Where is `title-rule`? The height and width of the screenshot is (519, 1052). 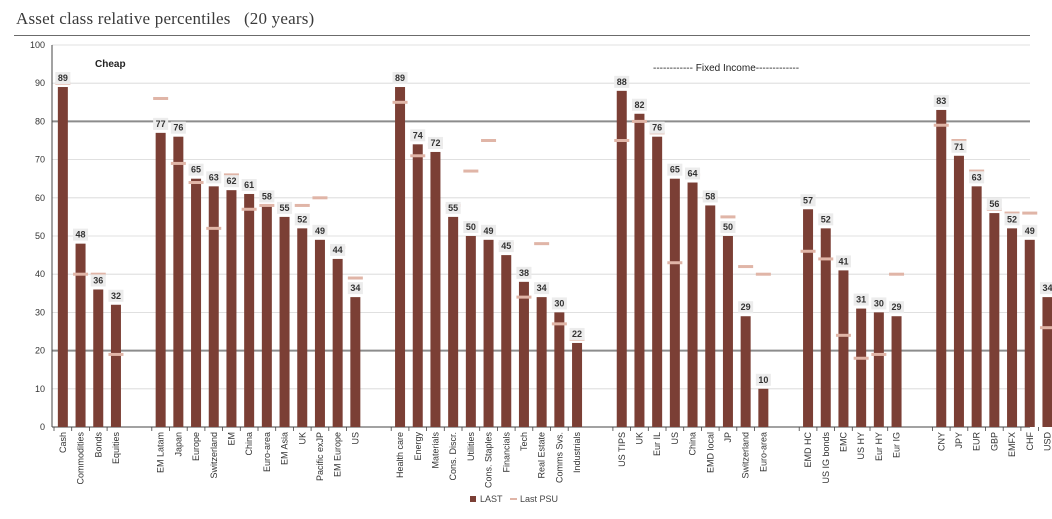 title-rule is located at coordinates (522, 35).